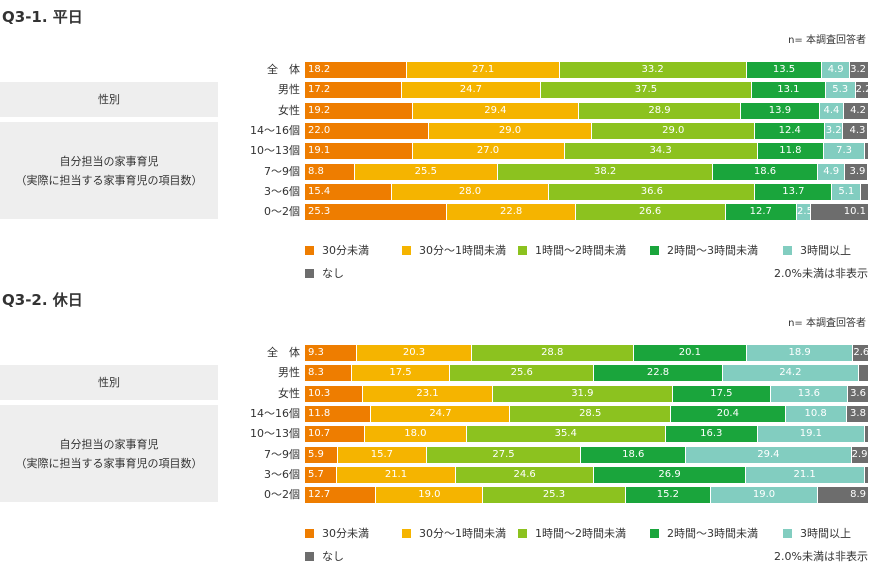  I want to click on stacked-bar: 19.2 29.4 28.9 13.9 4.4 4.2, so click(586, 110).